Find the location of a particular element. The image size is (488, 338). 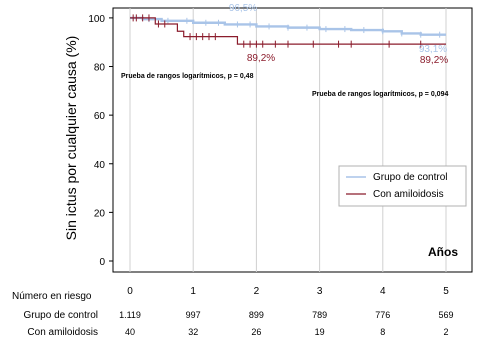

risk-value: 997 is located at coordinates (193, 315).